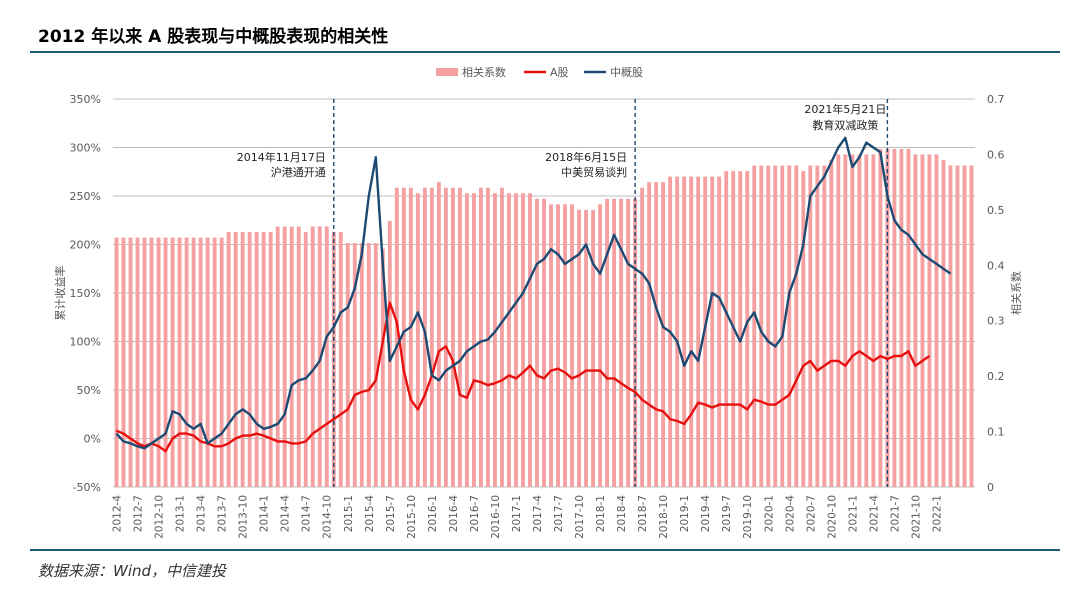 This screenshot has height=592, width=1080. What do you see at coordinates (996, 99) in the screenshot?
I see `y-right-tick-label: 0.7` at bounding box center [996, 99].